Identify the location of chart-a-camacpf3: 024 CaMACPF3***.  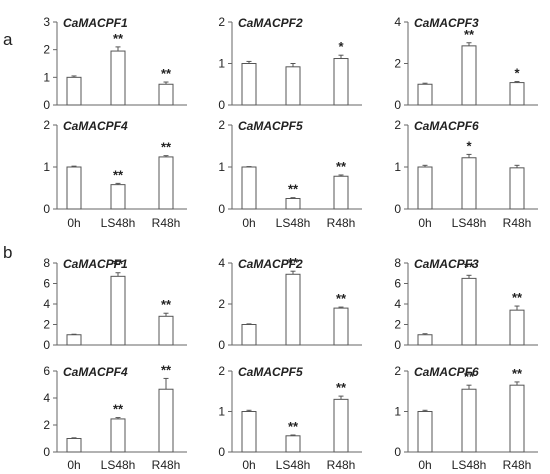
(466, 63).